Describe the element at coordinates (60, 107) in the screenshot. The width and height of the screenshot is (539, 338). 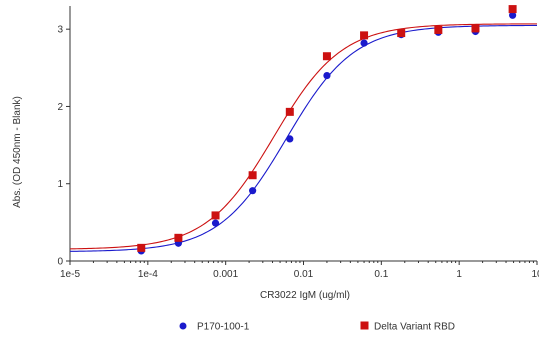
I see `y-tick-label: 2` at that location.